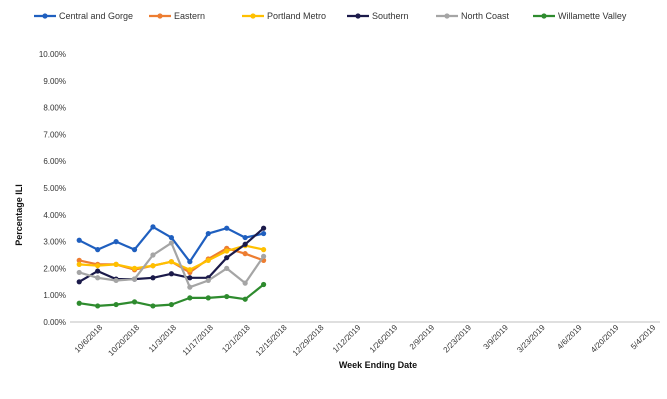 The image size is (667, 399). I want to click on y-tick-label: 2.00%, so click(54, 268).